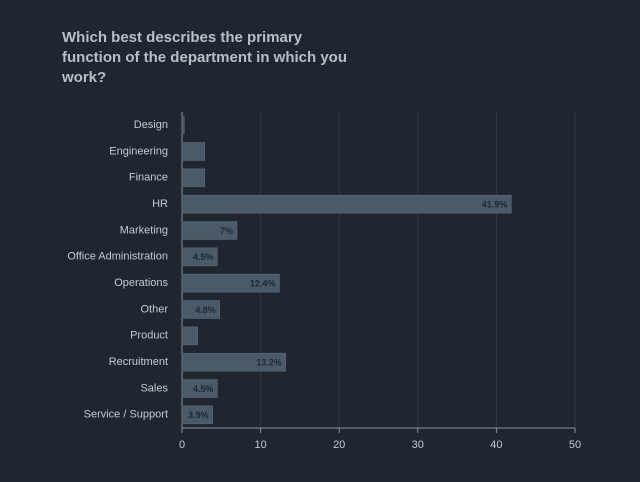 This screenshot has width=640, height=482. I want to click on y-tick-label: Product, so click(149, 336).